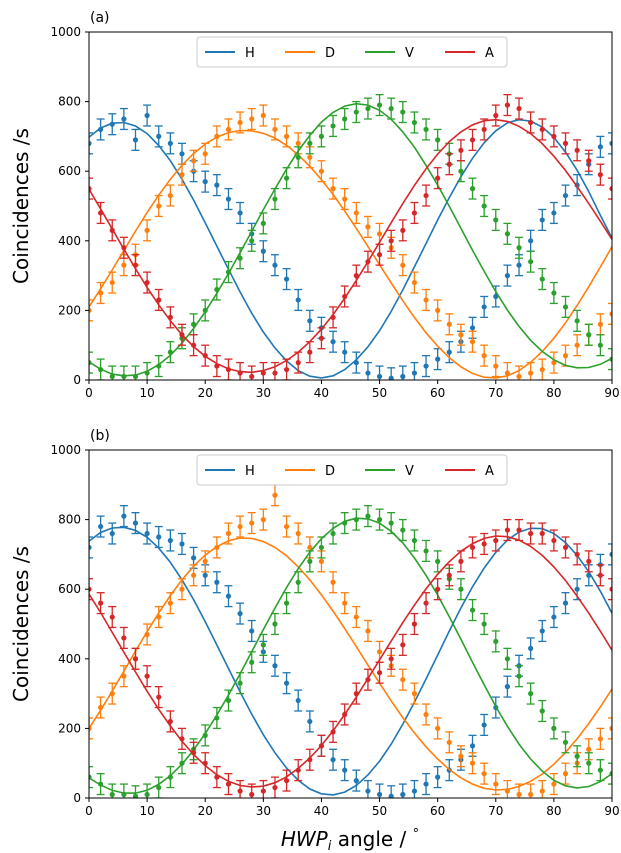 The height and width of the screenshot is (853, 621). I want to click on y-tick-label: 400, so click(69, 241).